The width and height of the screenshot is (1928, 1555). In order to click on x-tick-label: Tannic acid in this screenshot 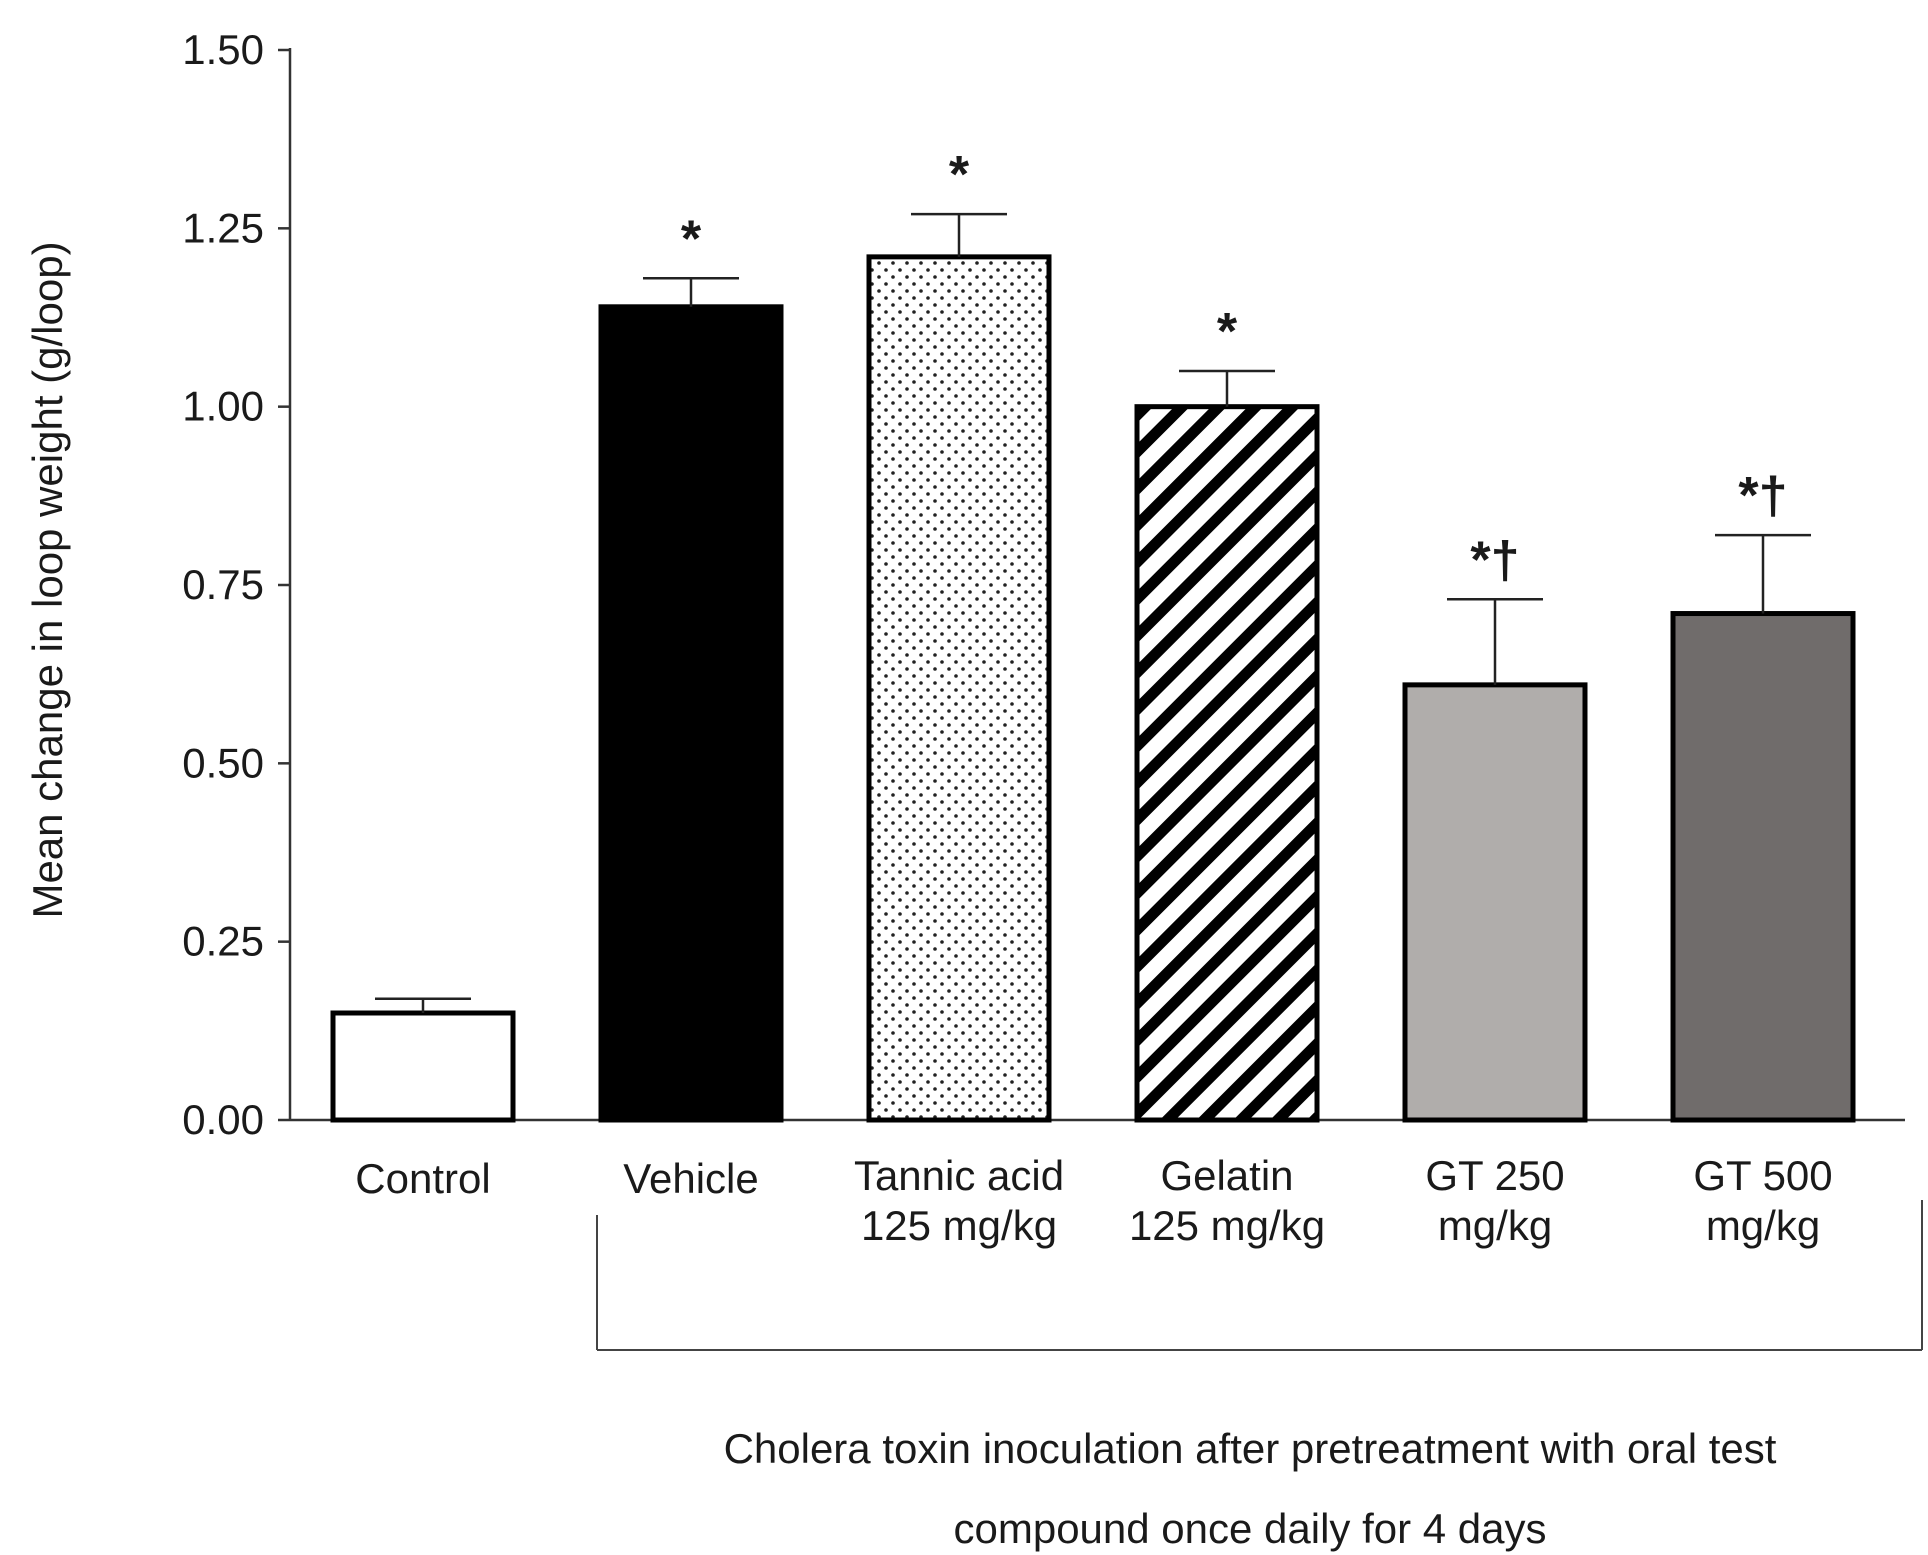, I will do `click(959, 1175)`.